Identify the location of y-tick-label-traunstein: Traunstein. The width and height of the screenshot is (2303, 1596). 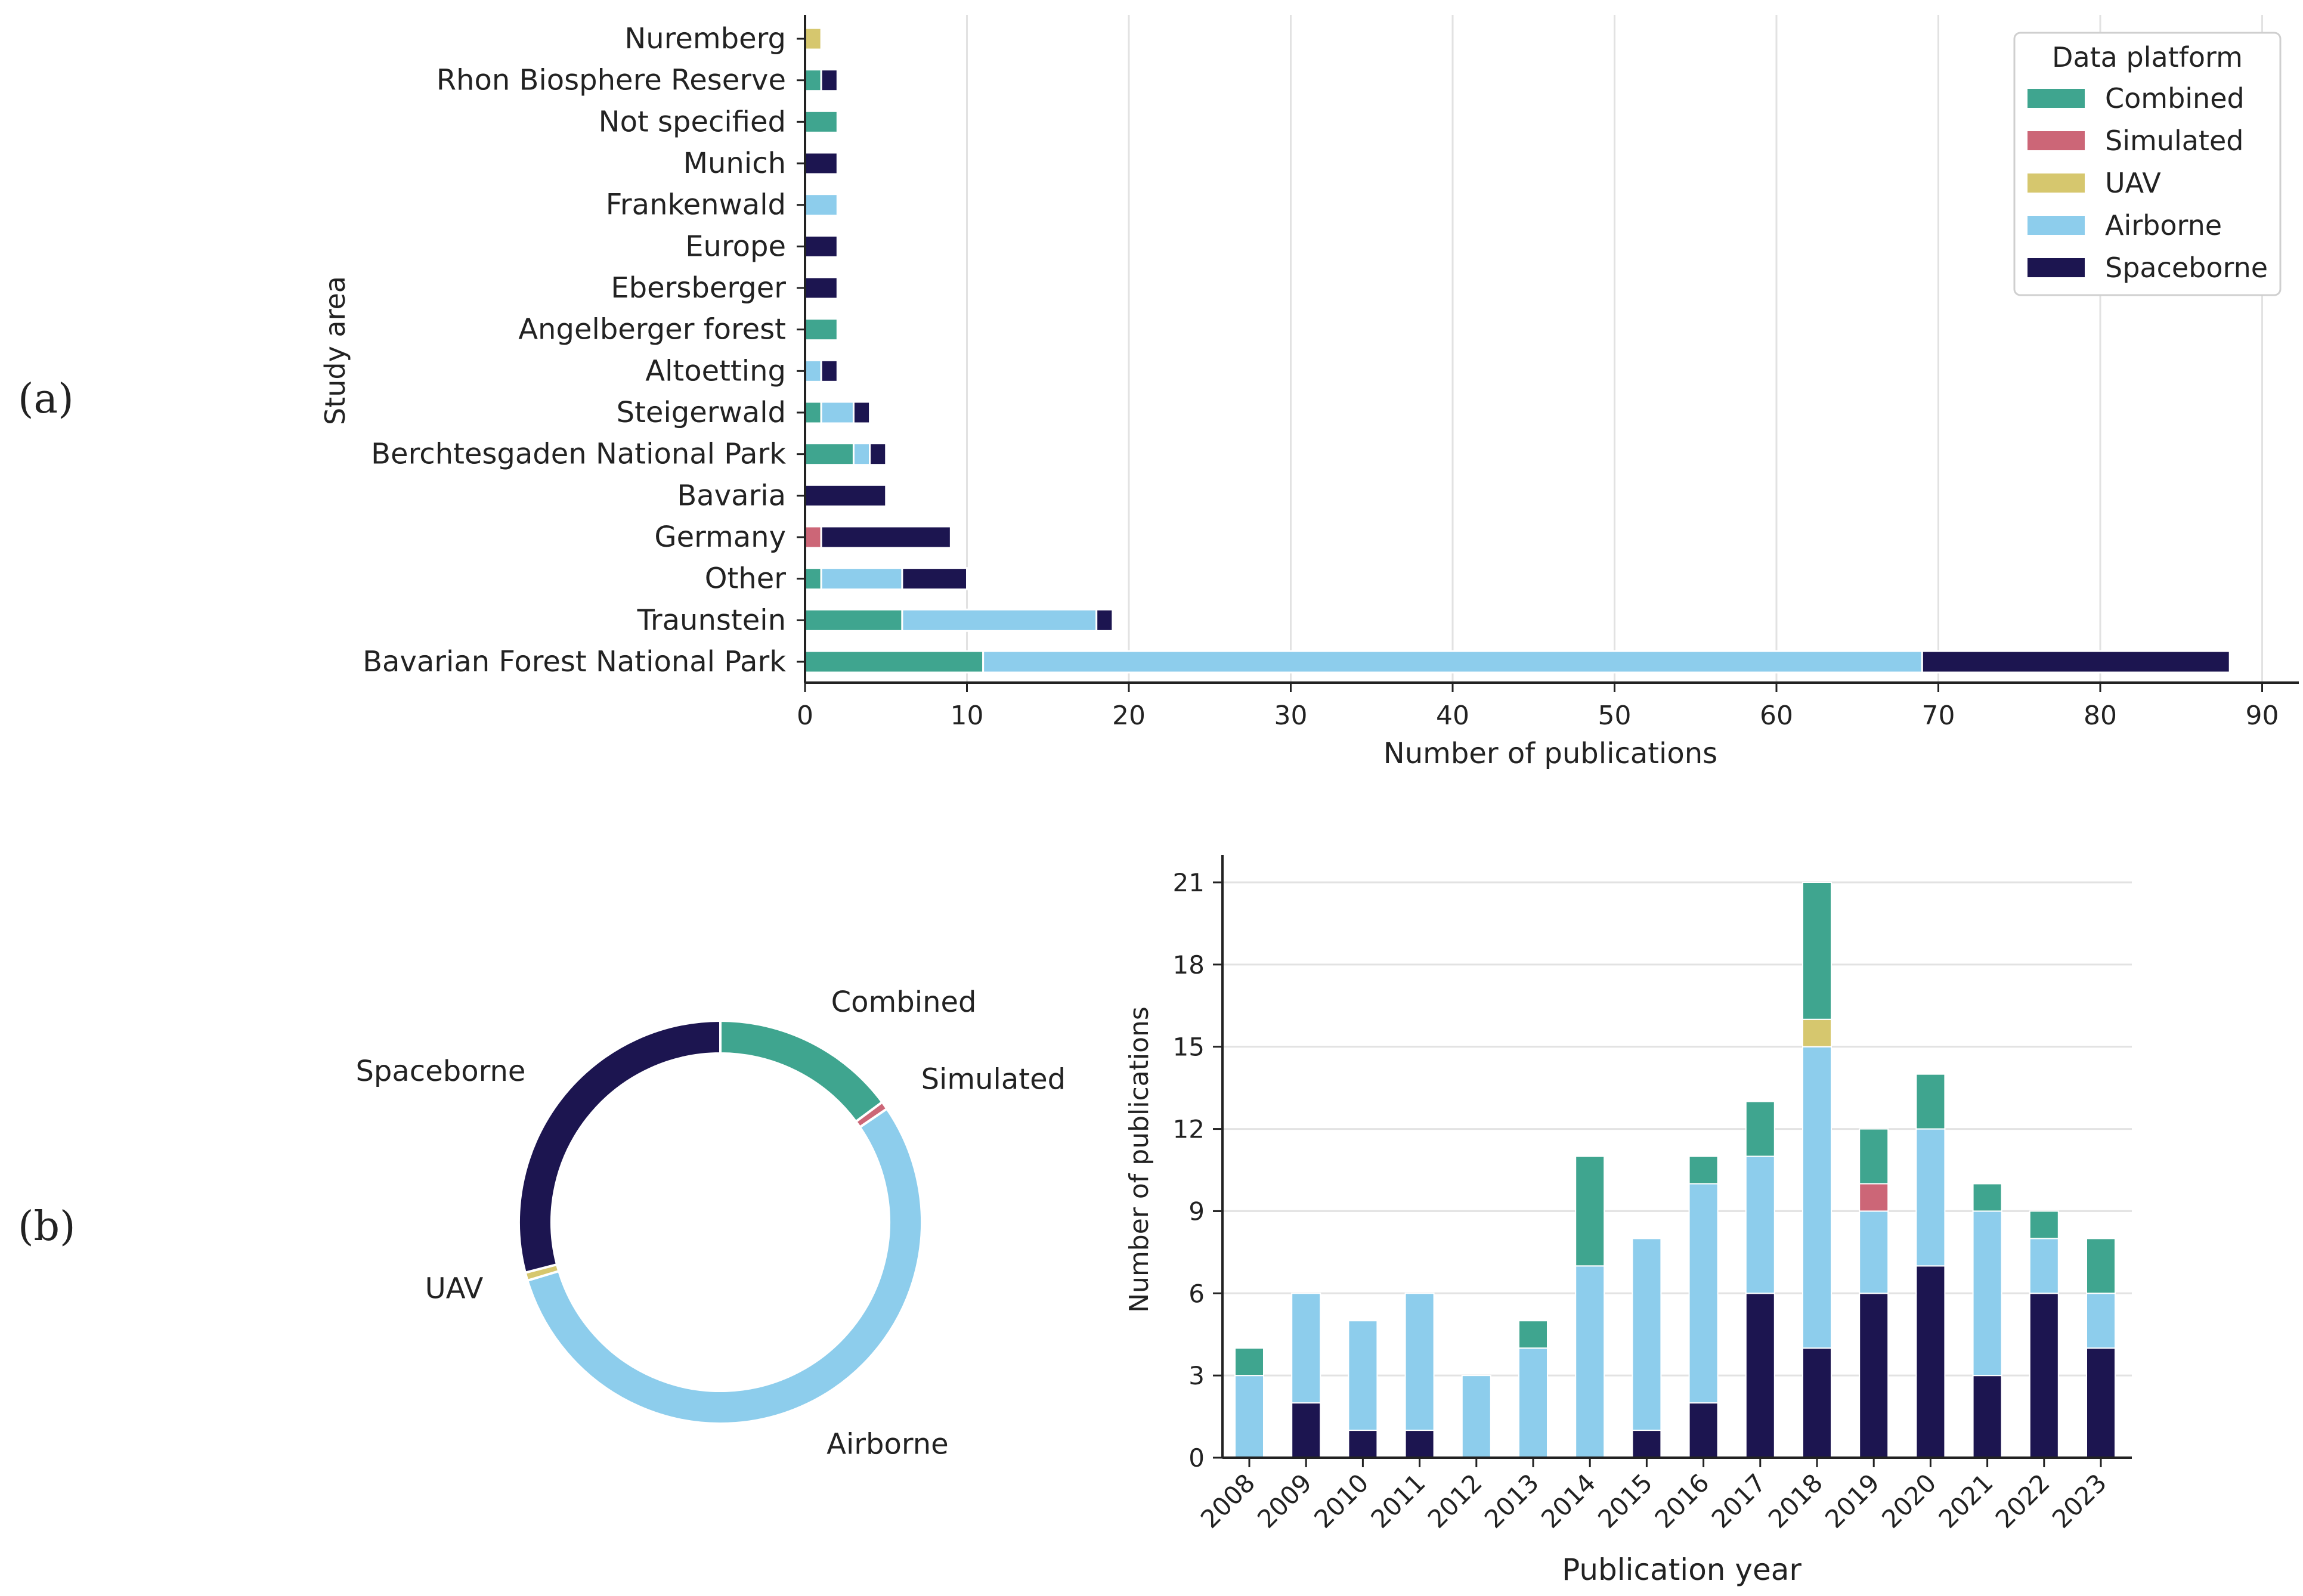
(711, 620).